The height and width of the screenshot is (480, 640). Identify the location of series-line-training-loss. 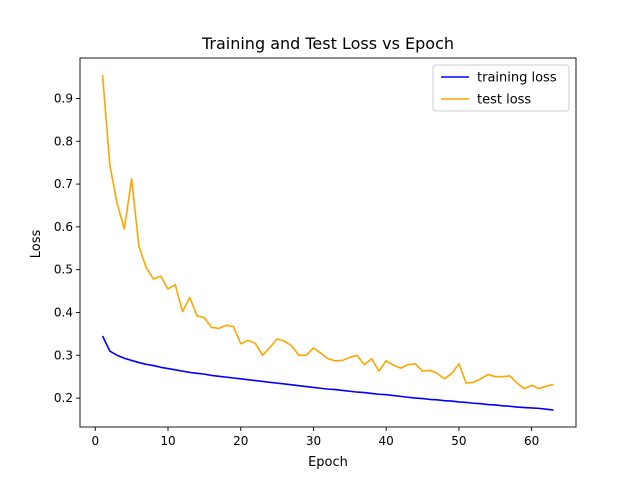
(327, 373).